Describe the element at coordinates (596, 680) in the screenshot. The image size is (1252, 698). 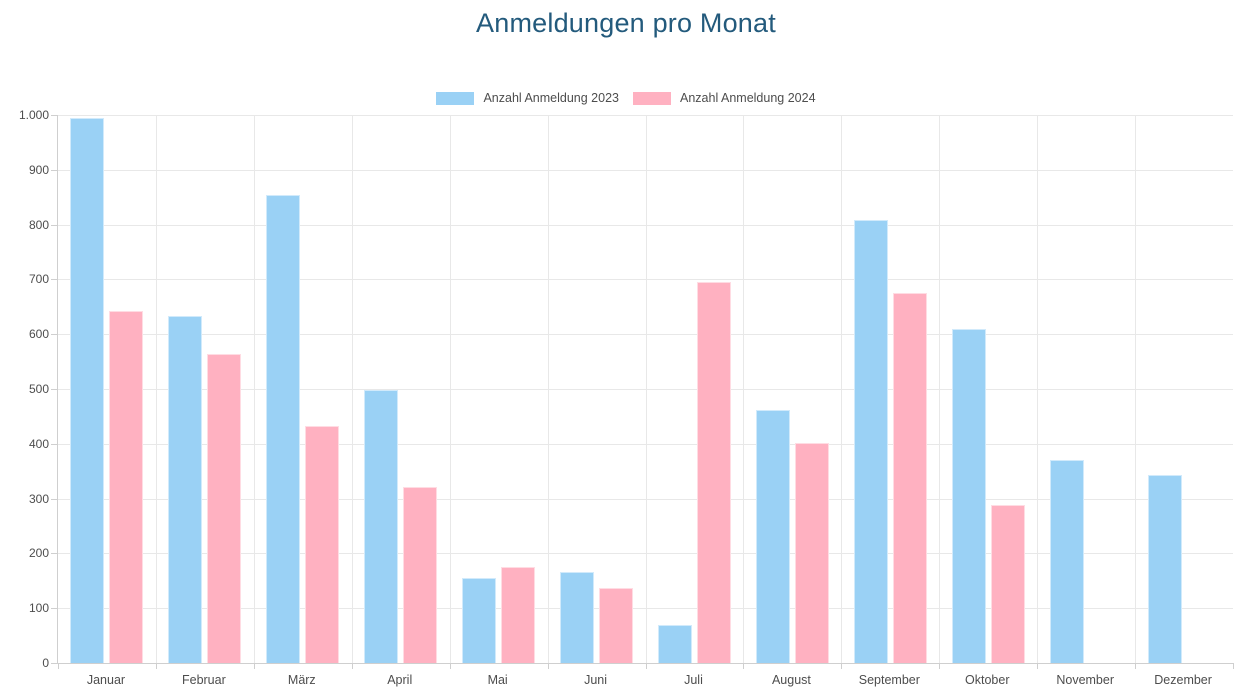
I see `x-axis-label: Juni` at that location.